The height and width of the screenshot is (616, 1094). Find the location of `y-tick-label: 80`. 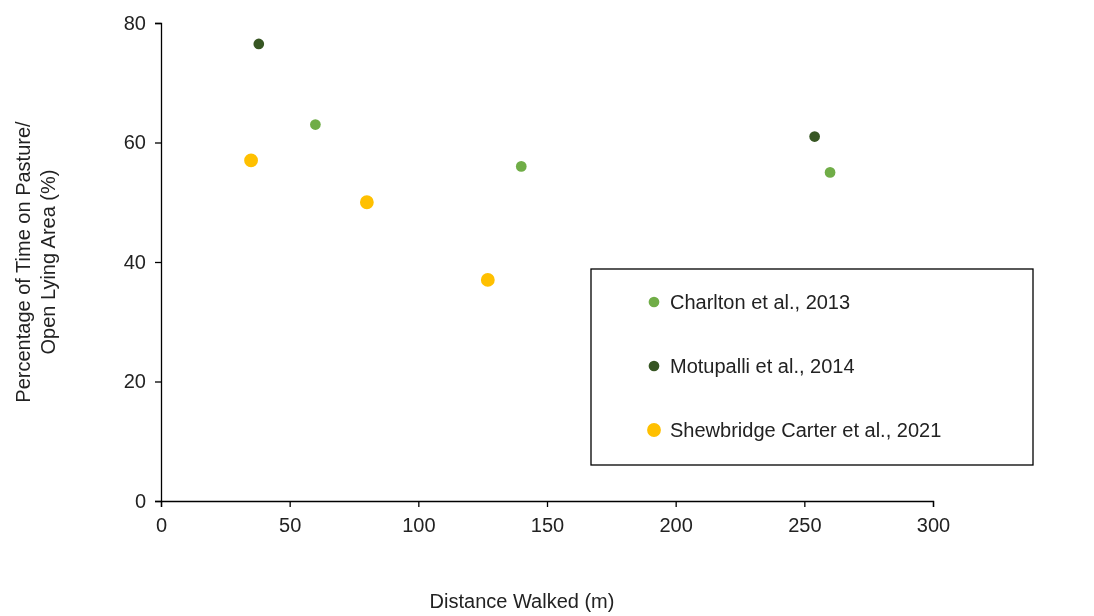

y-tick-label: 80 is located at coordinates (134, 22).